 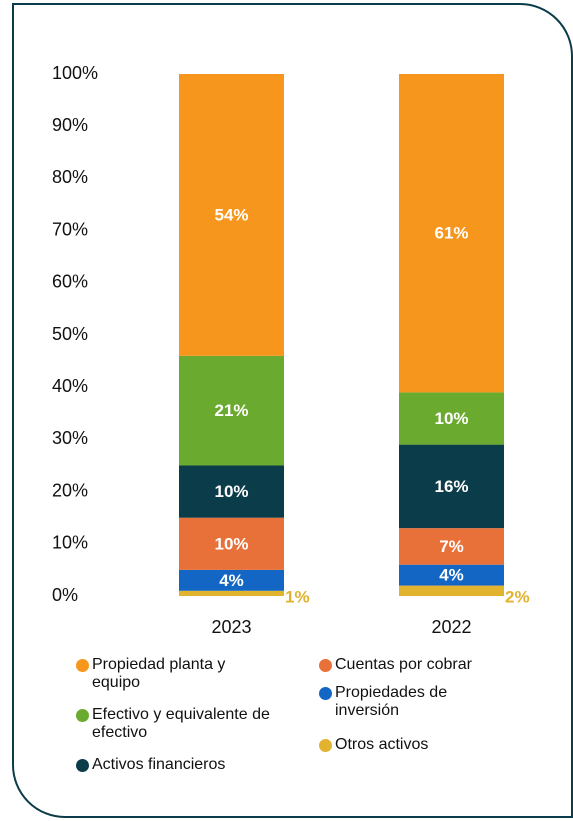 I want to click on legend-item: Propiedades de inversión, so click(x=402, y=702).